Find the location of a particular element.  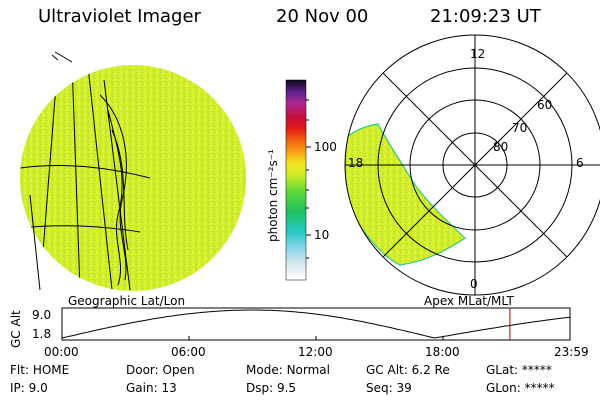

mlt-label-6: 6 is located at coordinates (580, 163).